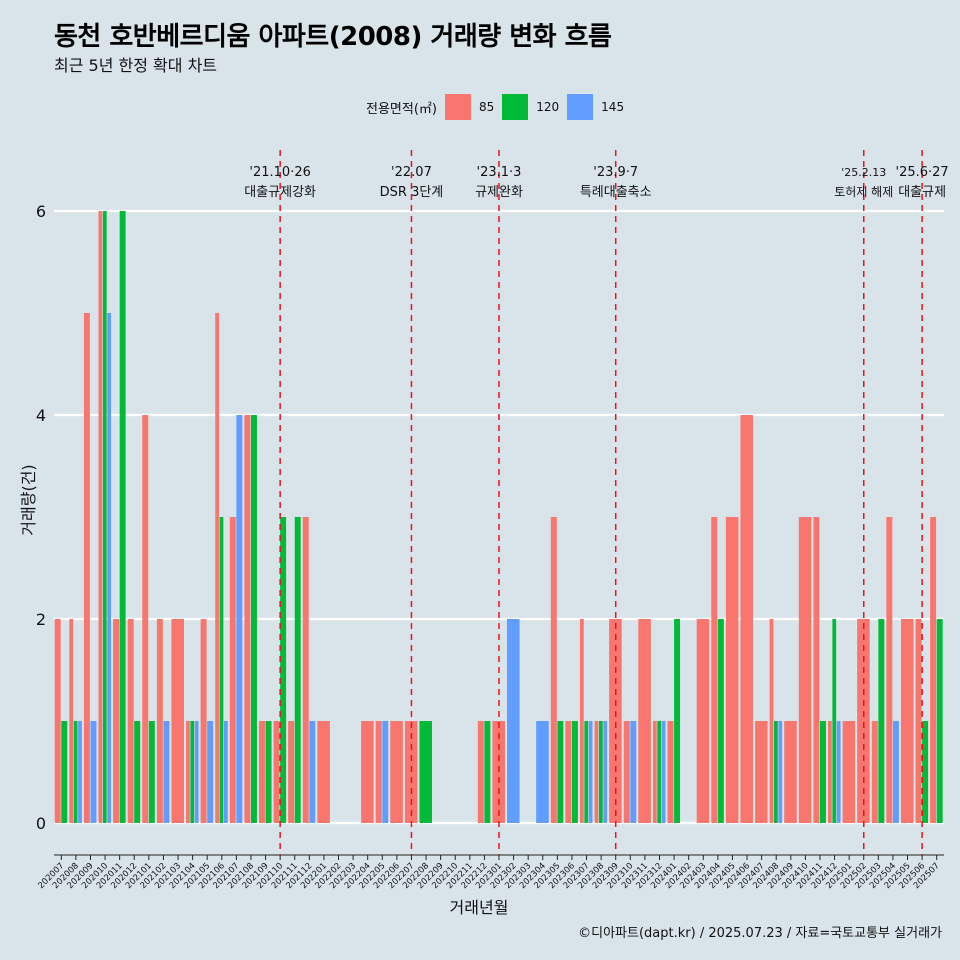 The height and width of the screenshot is (960, 960). What do you see at coordinates (499, 192) in the screenshot?
I see `event-label-202301: 규제완화` at bounding box center [499, 192].